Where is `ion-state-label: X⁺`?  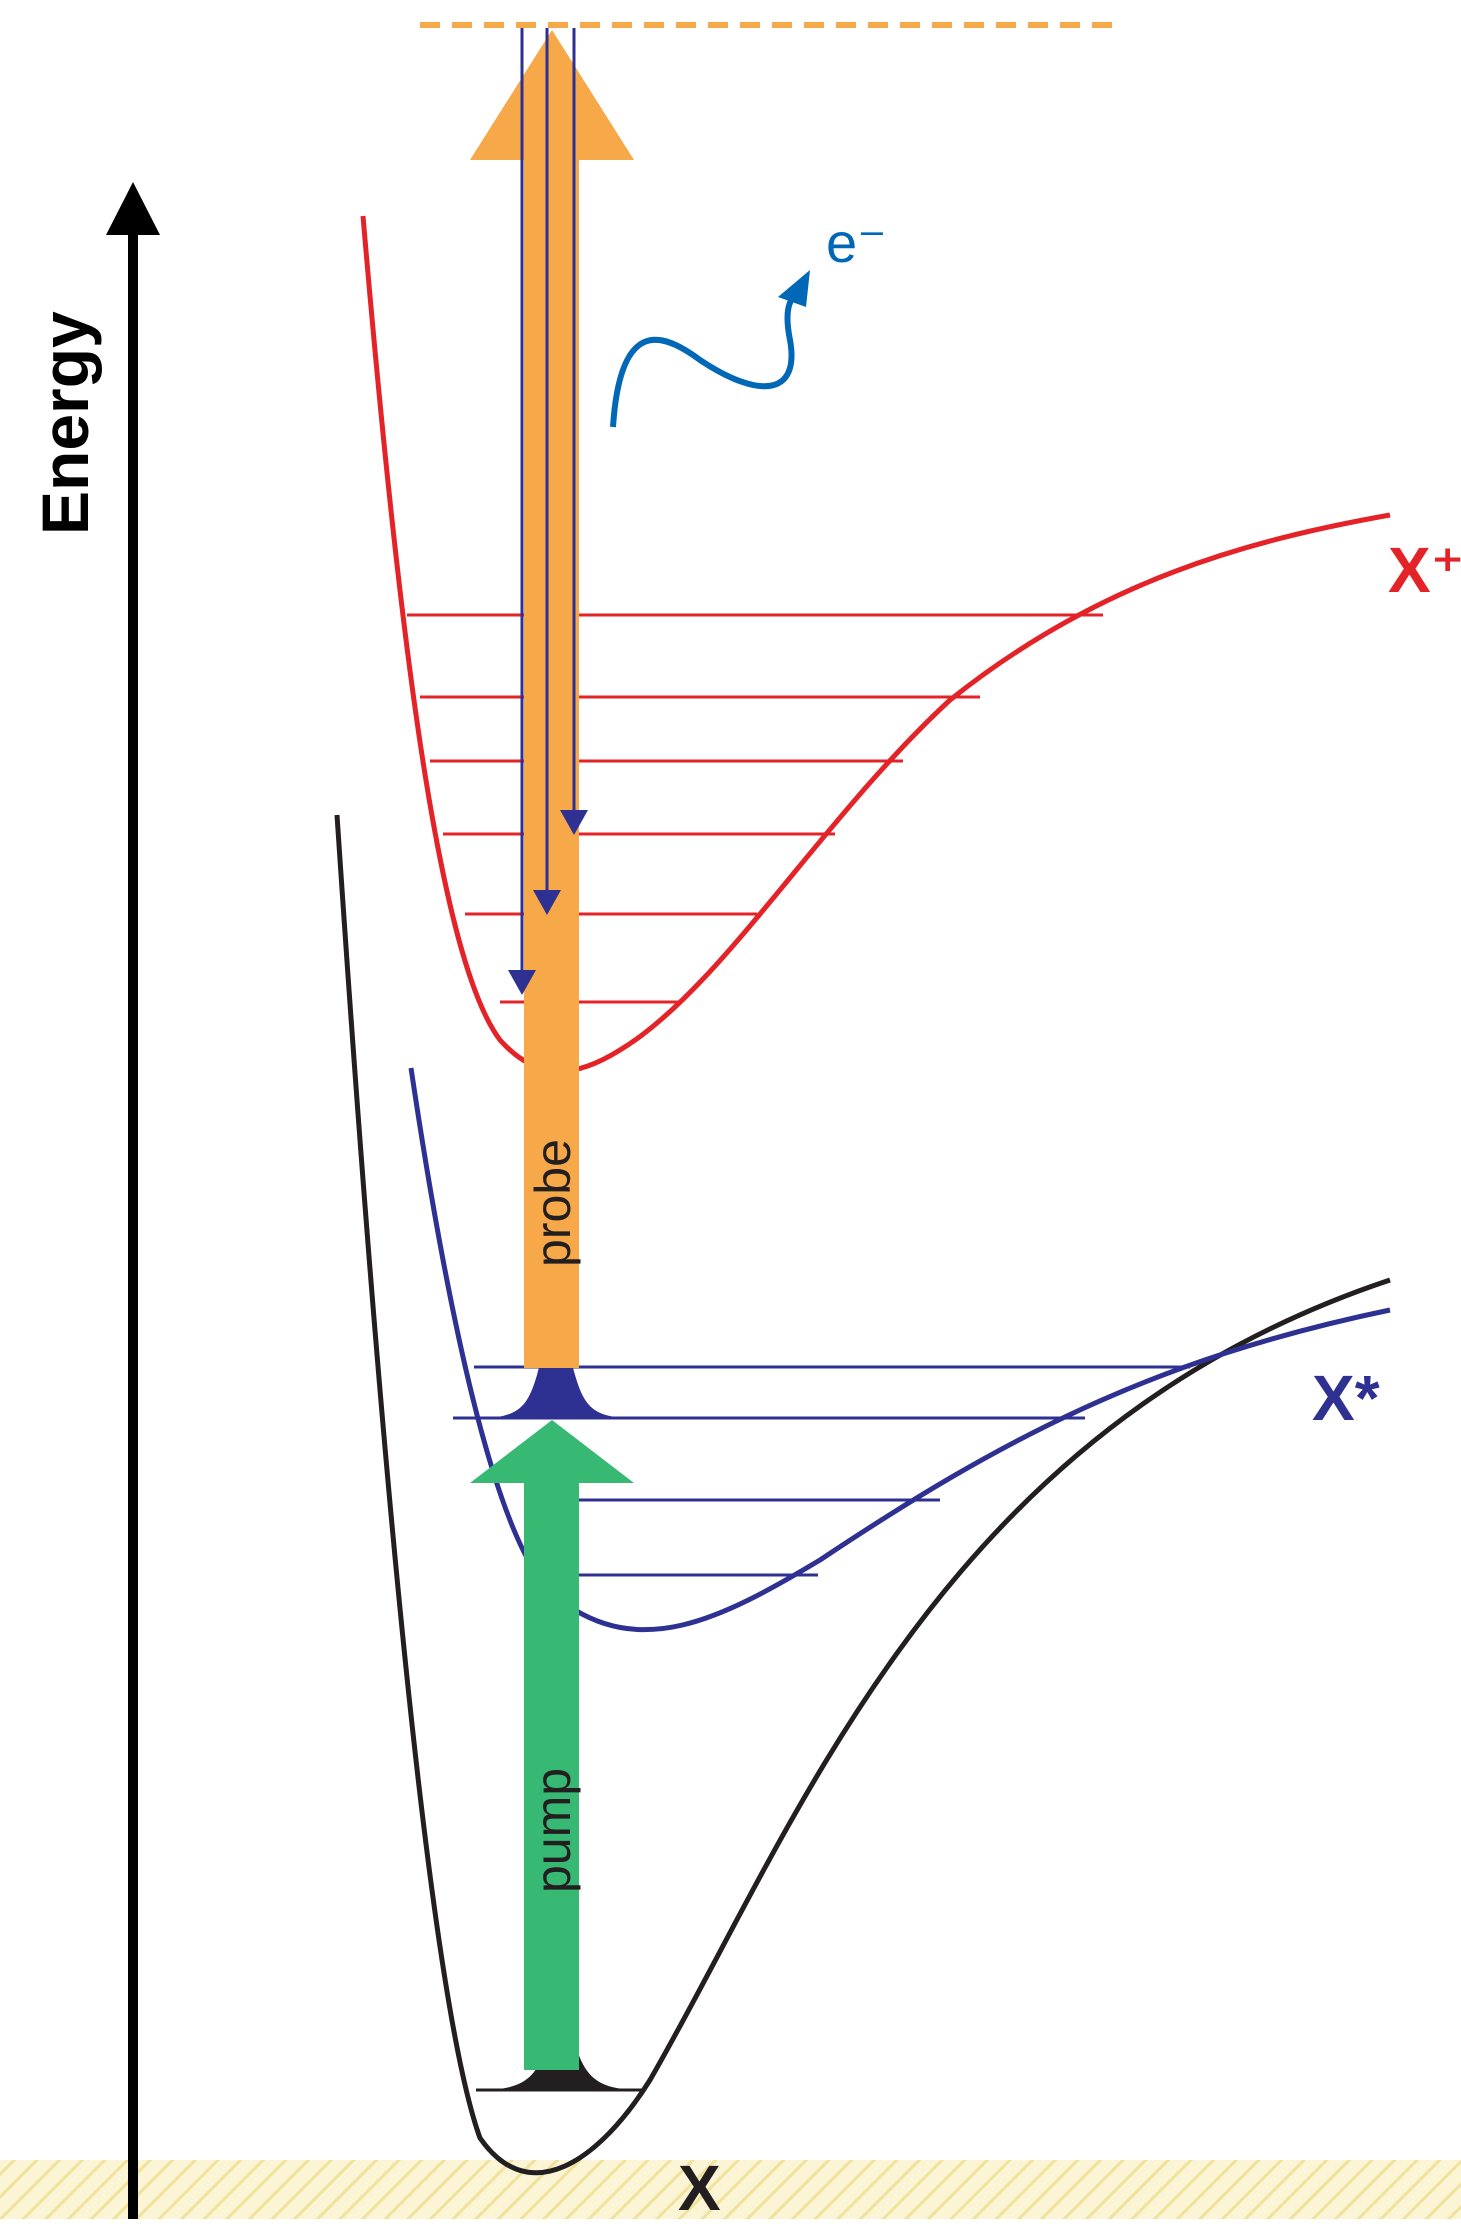 ion-state-label: X⁺ is located at coordinates (1424, 570).